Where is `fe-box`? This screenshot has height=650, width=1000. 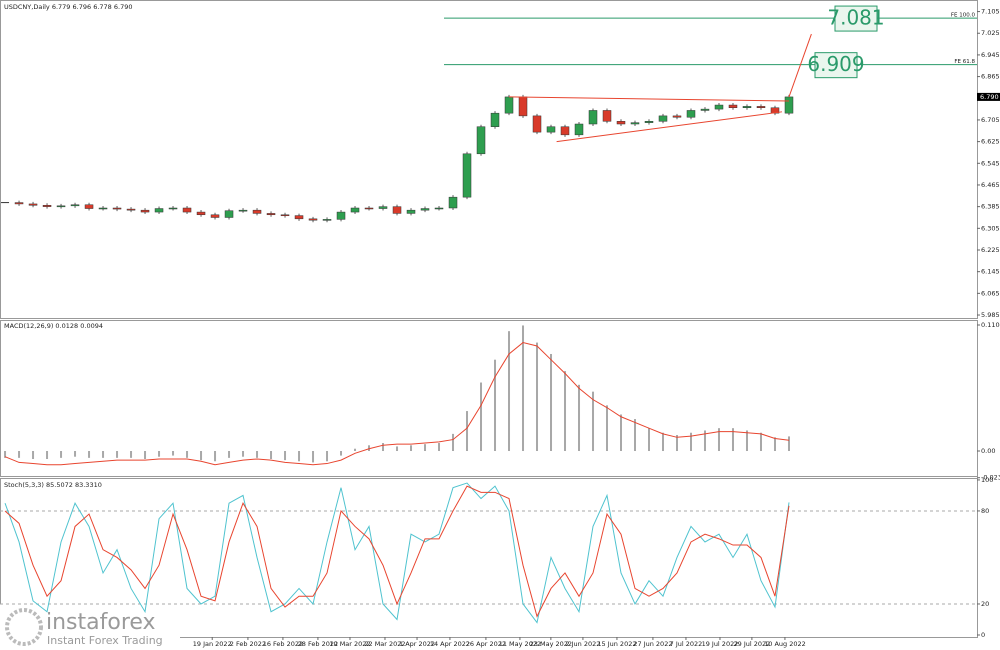
fe-box is located at coordinates (856, 18).